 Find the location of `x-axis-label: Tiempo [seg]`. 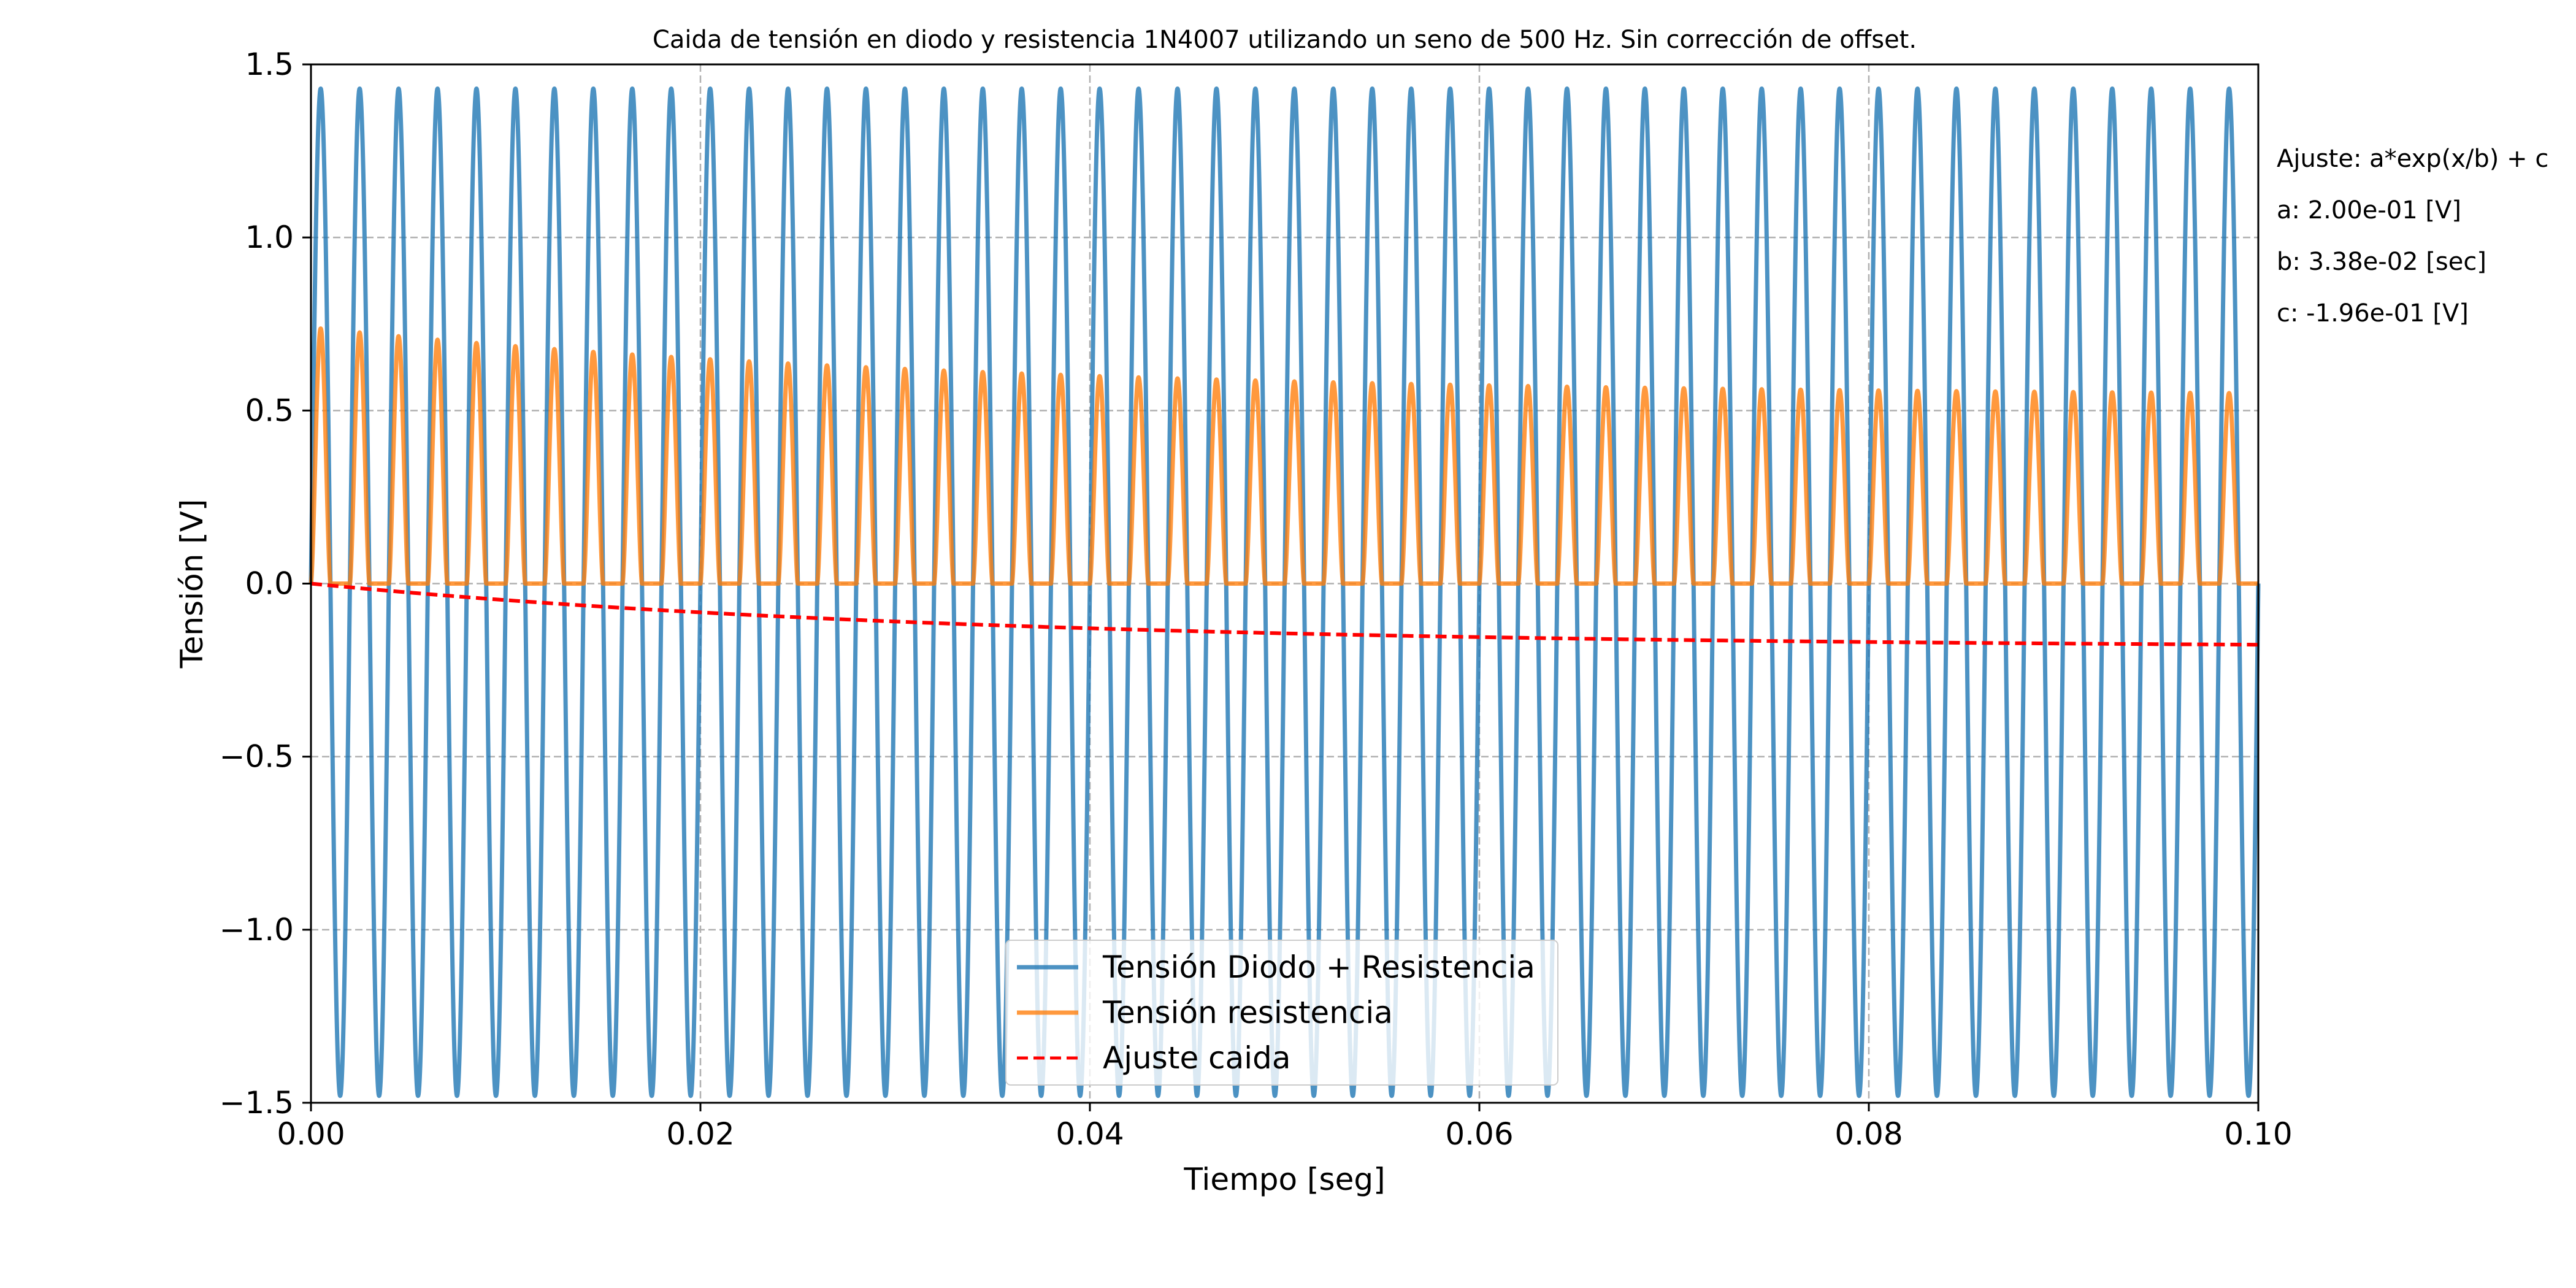

x-axis-label: Tiempo [seg] is located at coordinates (1284, 1179).